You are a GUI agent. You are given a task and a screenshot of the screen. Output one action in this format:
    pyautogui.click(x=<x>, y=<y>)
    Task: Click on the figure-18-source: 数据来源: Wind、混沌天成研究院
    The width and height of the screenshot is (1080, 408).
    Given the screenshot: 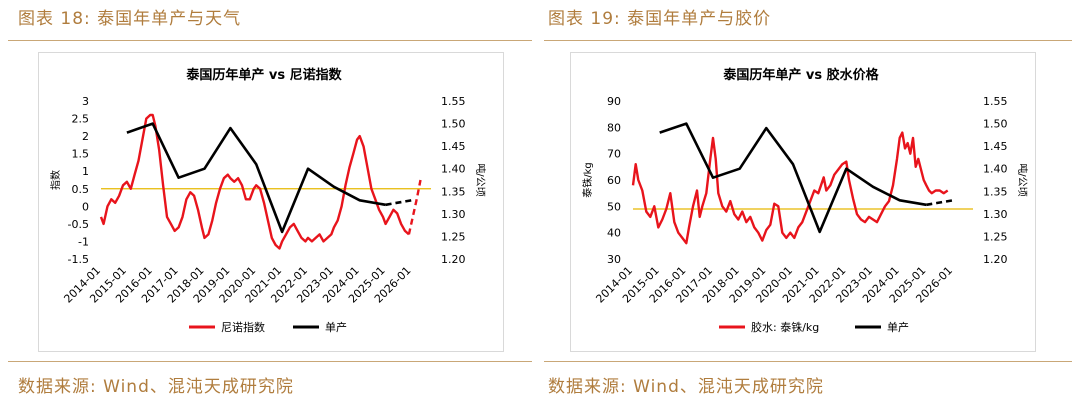 What is the action you would take?
    pyautogui.click(x=156, y=387)
    